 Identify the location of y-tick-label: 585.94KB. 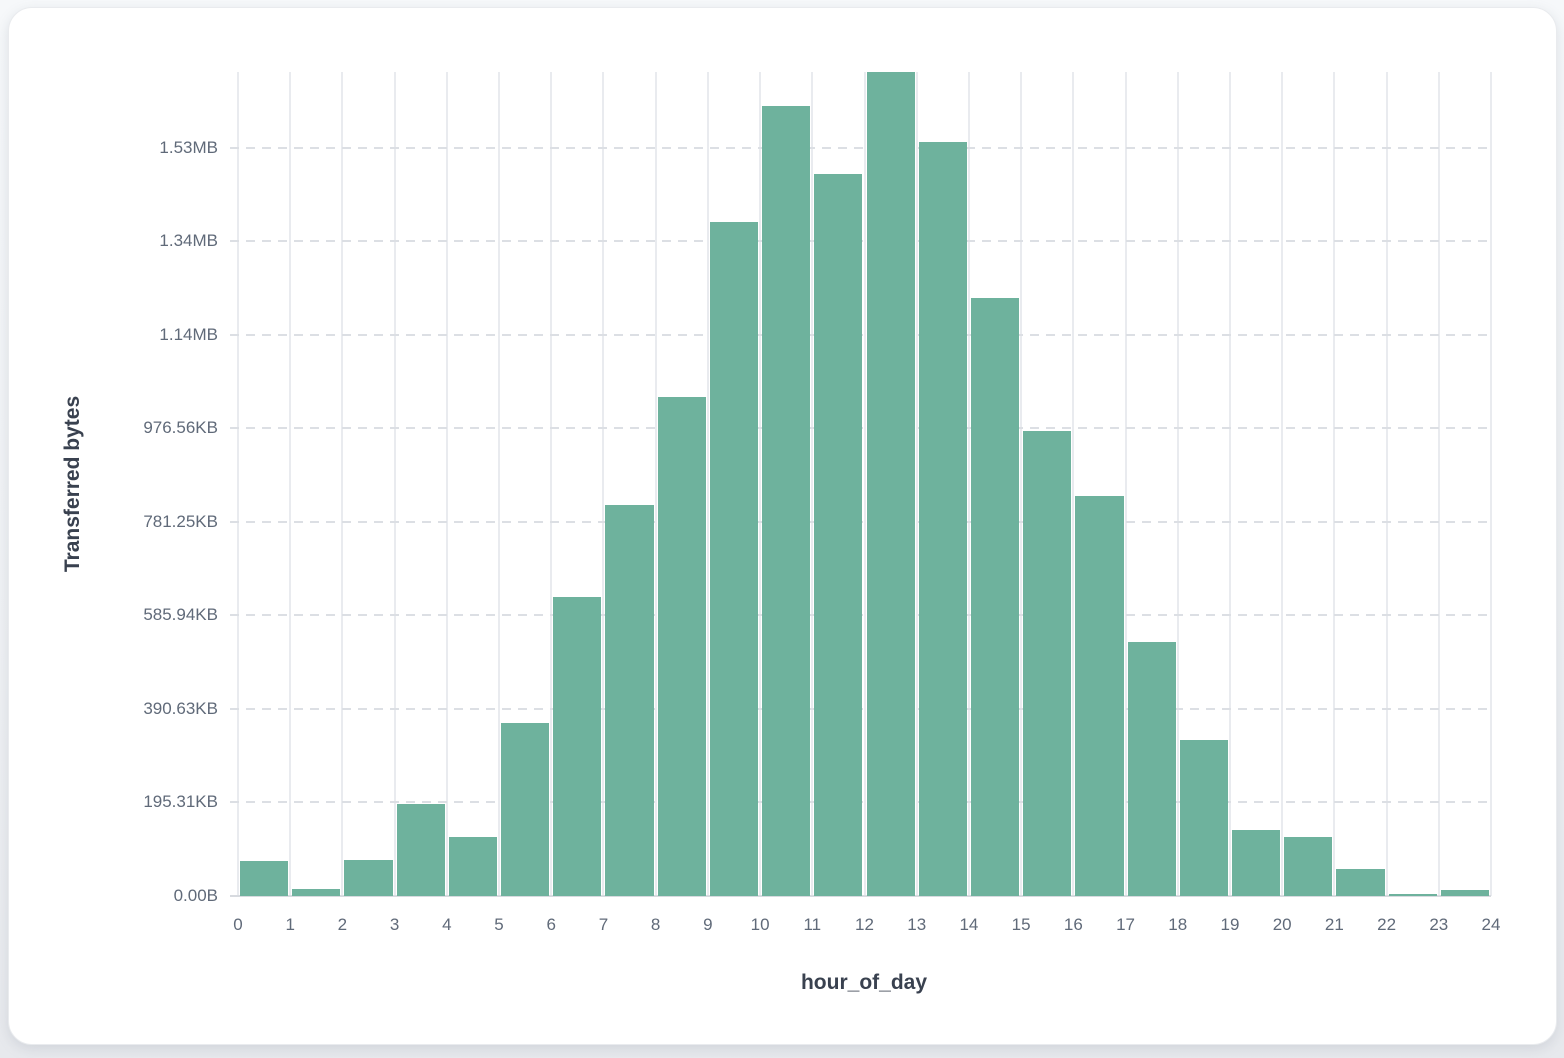
(180, 615).